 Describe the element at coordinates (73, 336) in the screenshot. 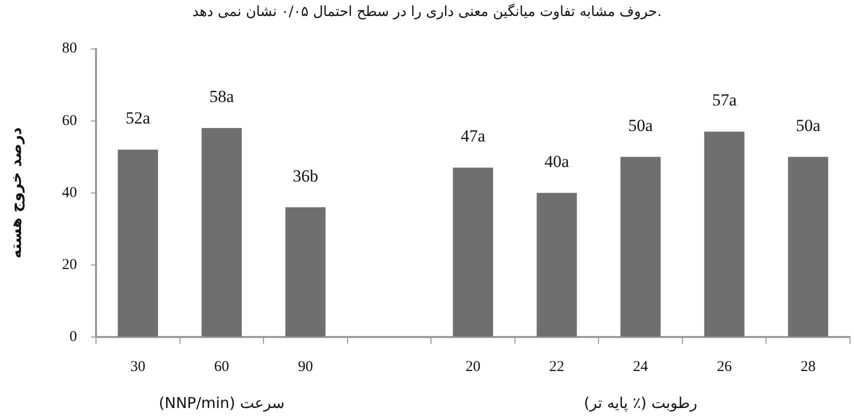

I see `y-tick-label: 0` at that location.